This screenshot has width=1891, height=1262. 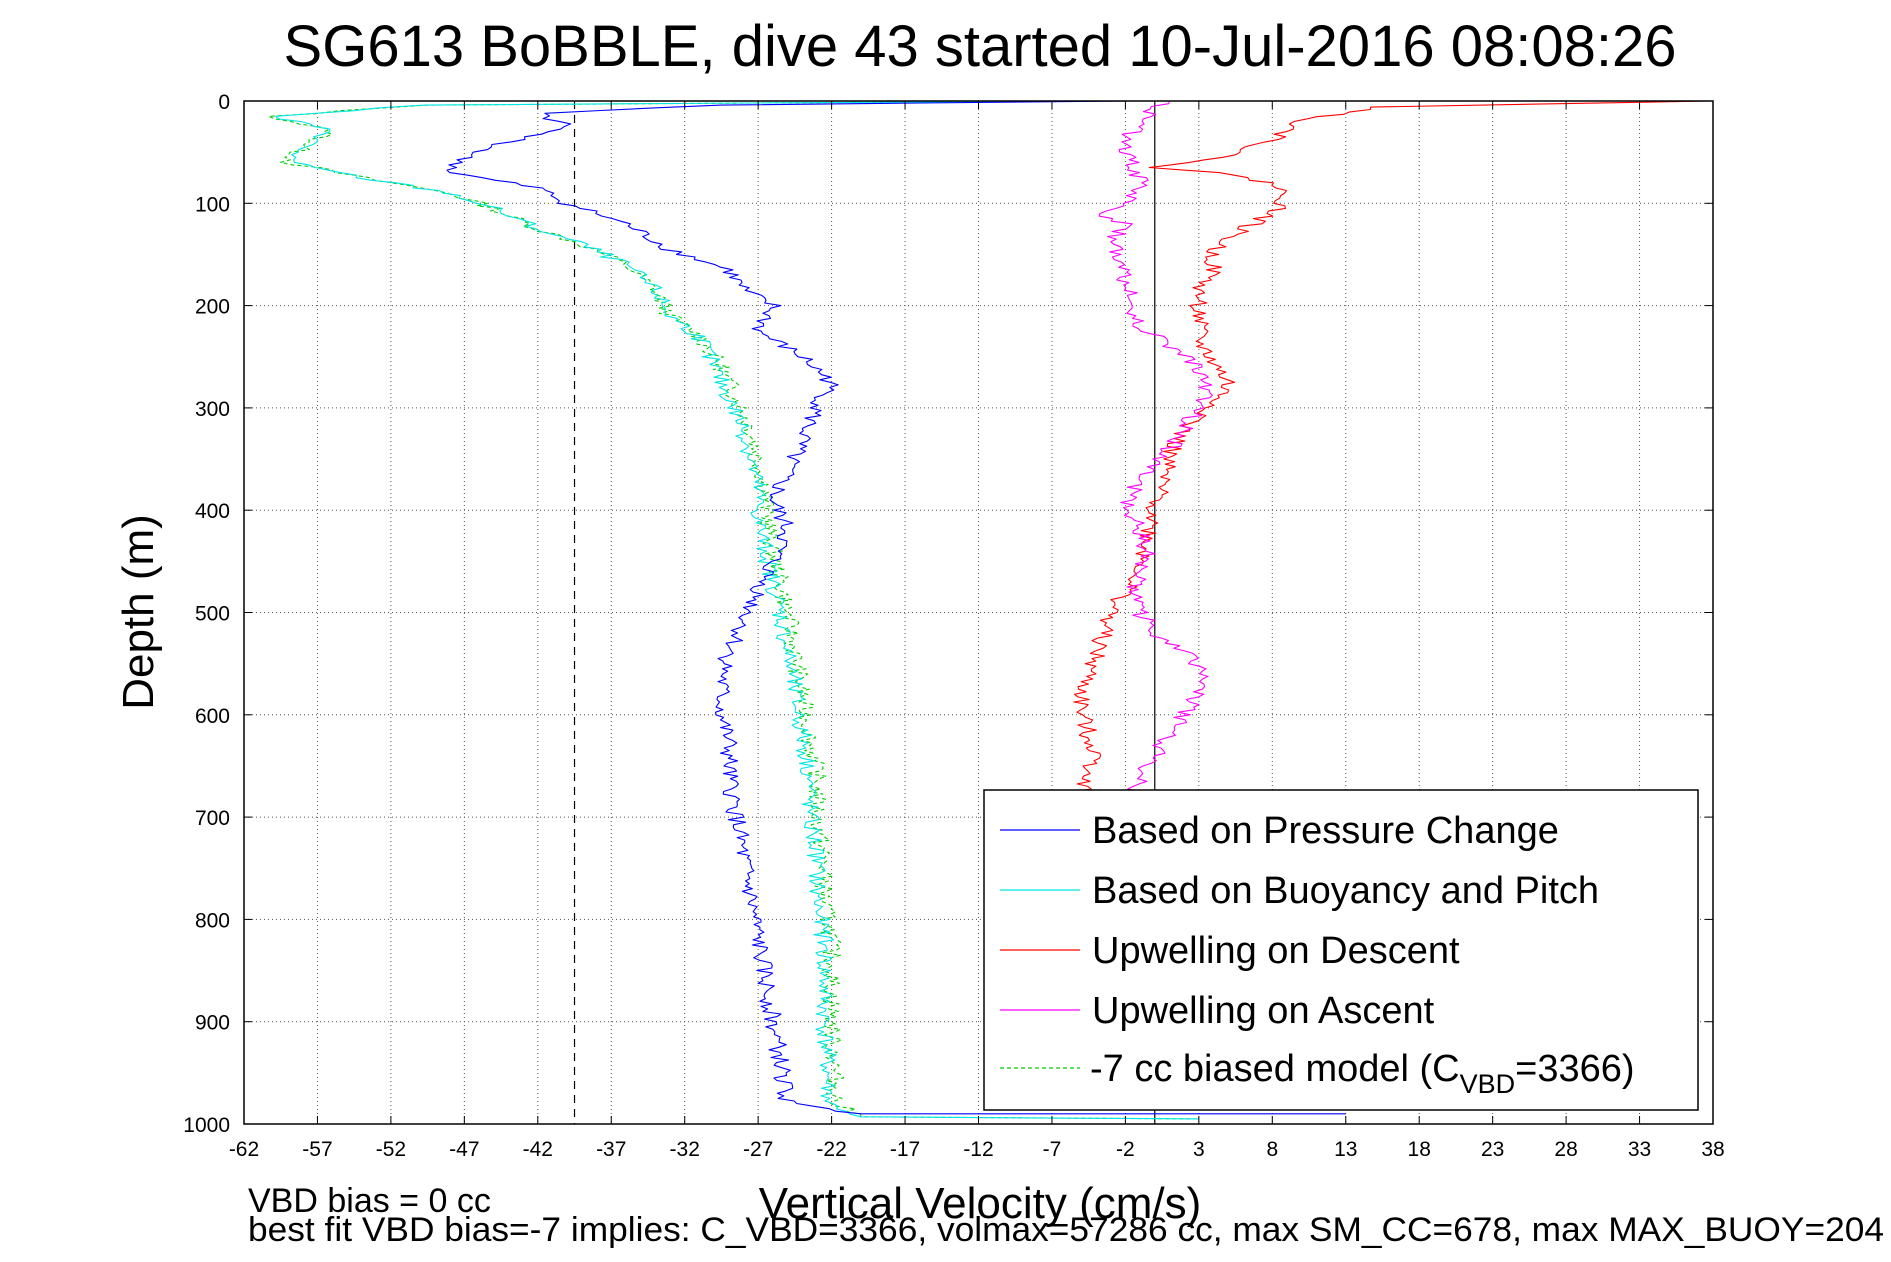 What do you see at coordinates (212, 511) in the screenshot?
I see `y-tick-label: 400` at bounding box center [212, 511].